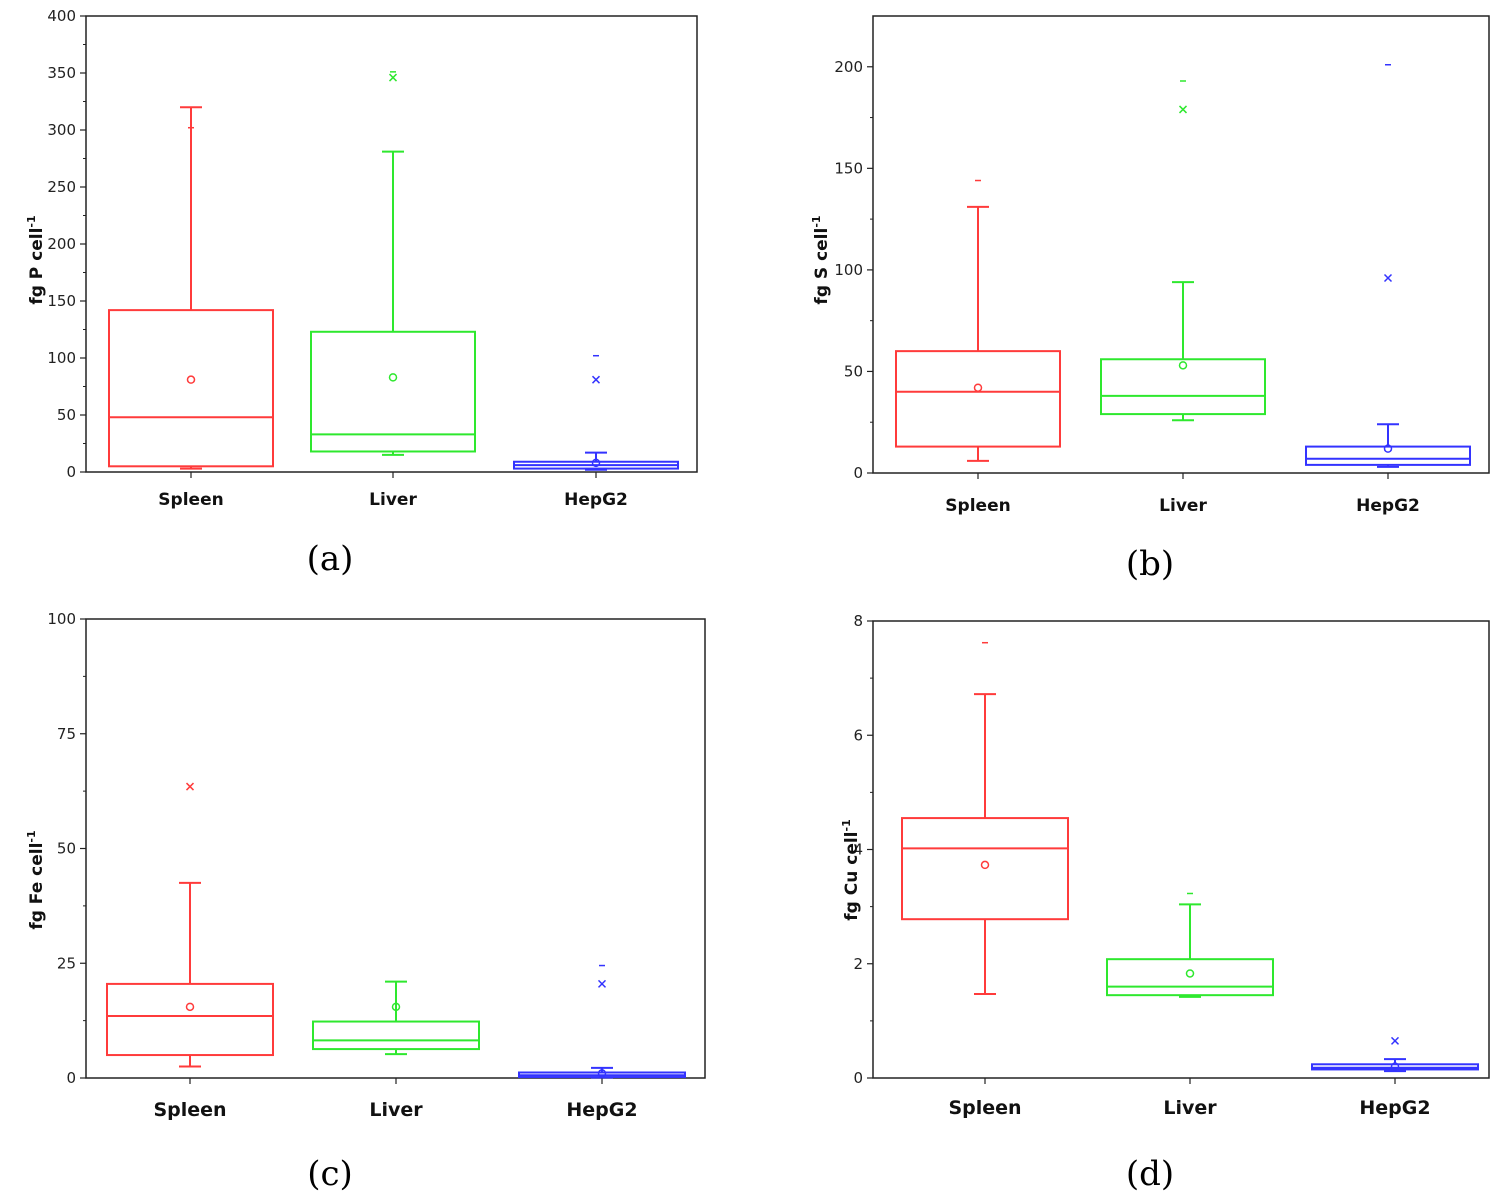 Image resolution: width=1507 pixels, height=1197 pixels. What do you see at coordinates (858, 735) in the screenshot?
I see `y-tick-label: 6` at bounding box center [858, 735].